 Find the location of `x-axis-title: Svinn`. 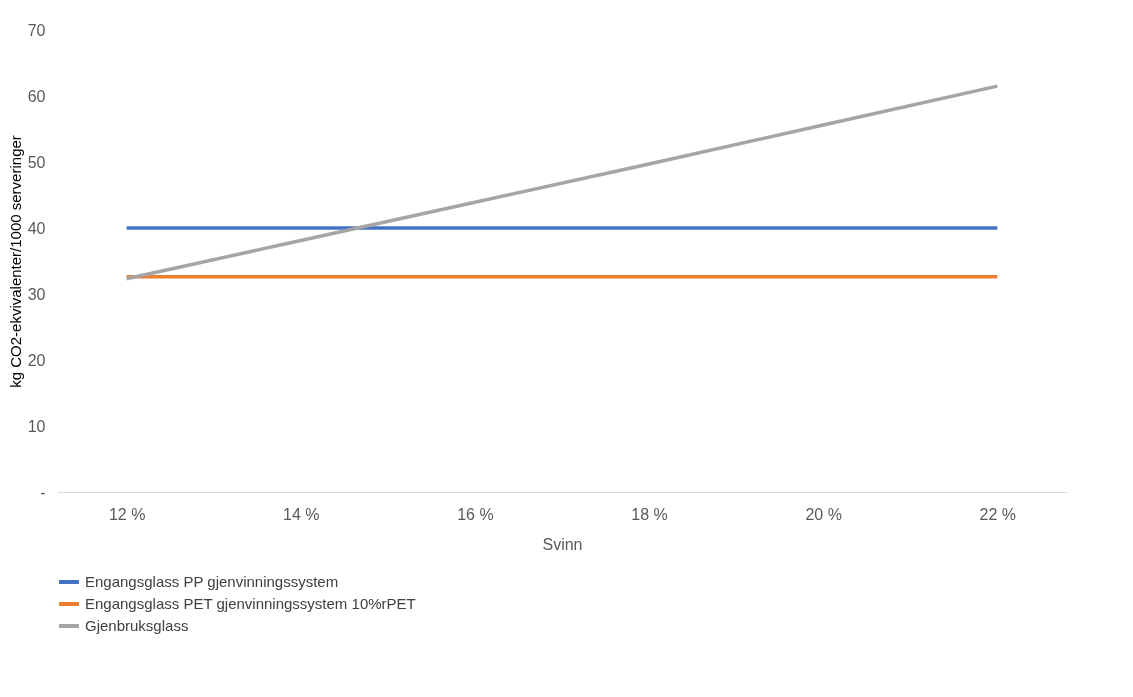

x-axis-title: Svinn is located at coordinates (562, 544).